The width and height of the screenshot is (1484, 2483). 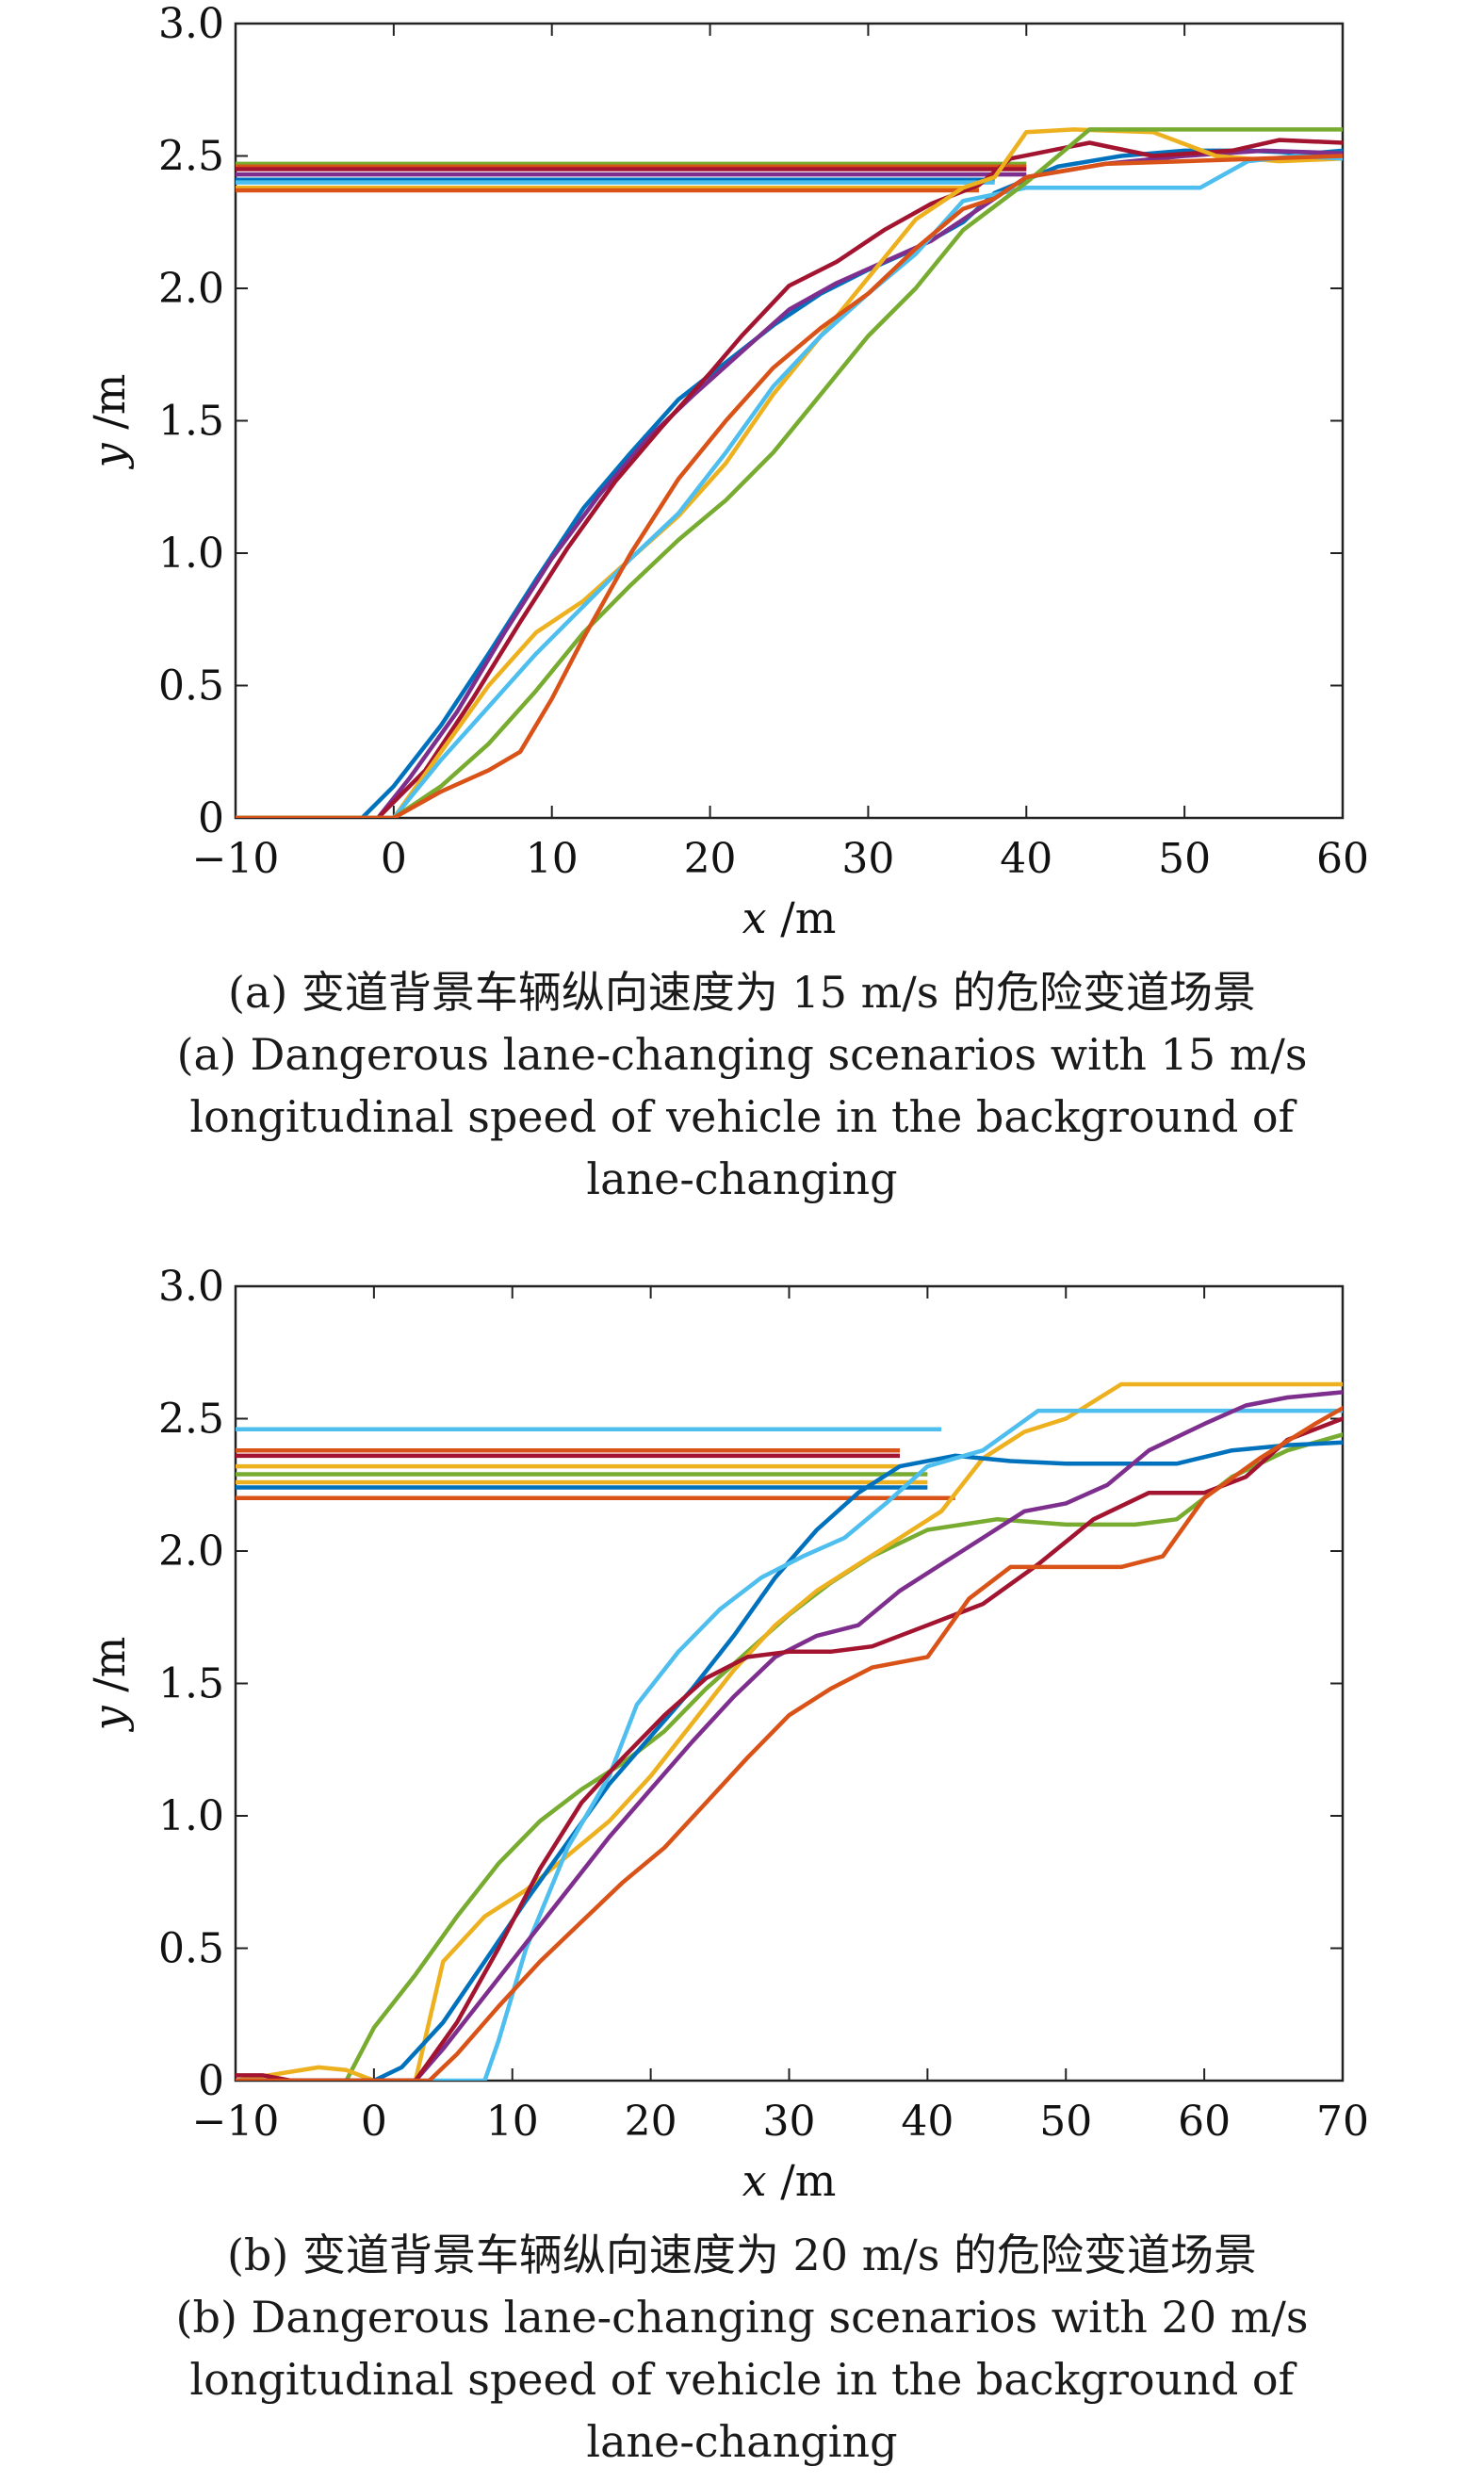 What do you see at coordinates (211, 2081) in the screenshot?
I see `y-tick-label-b: 0` at bounding box center [211, 2081].